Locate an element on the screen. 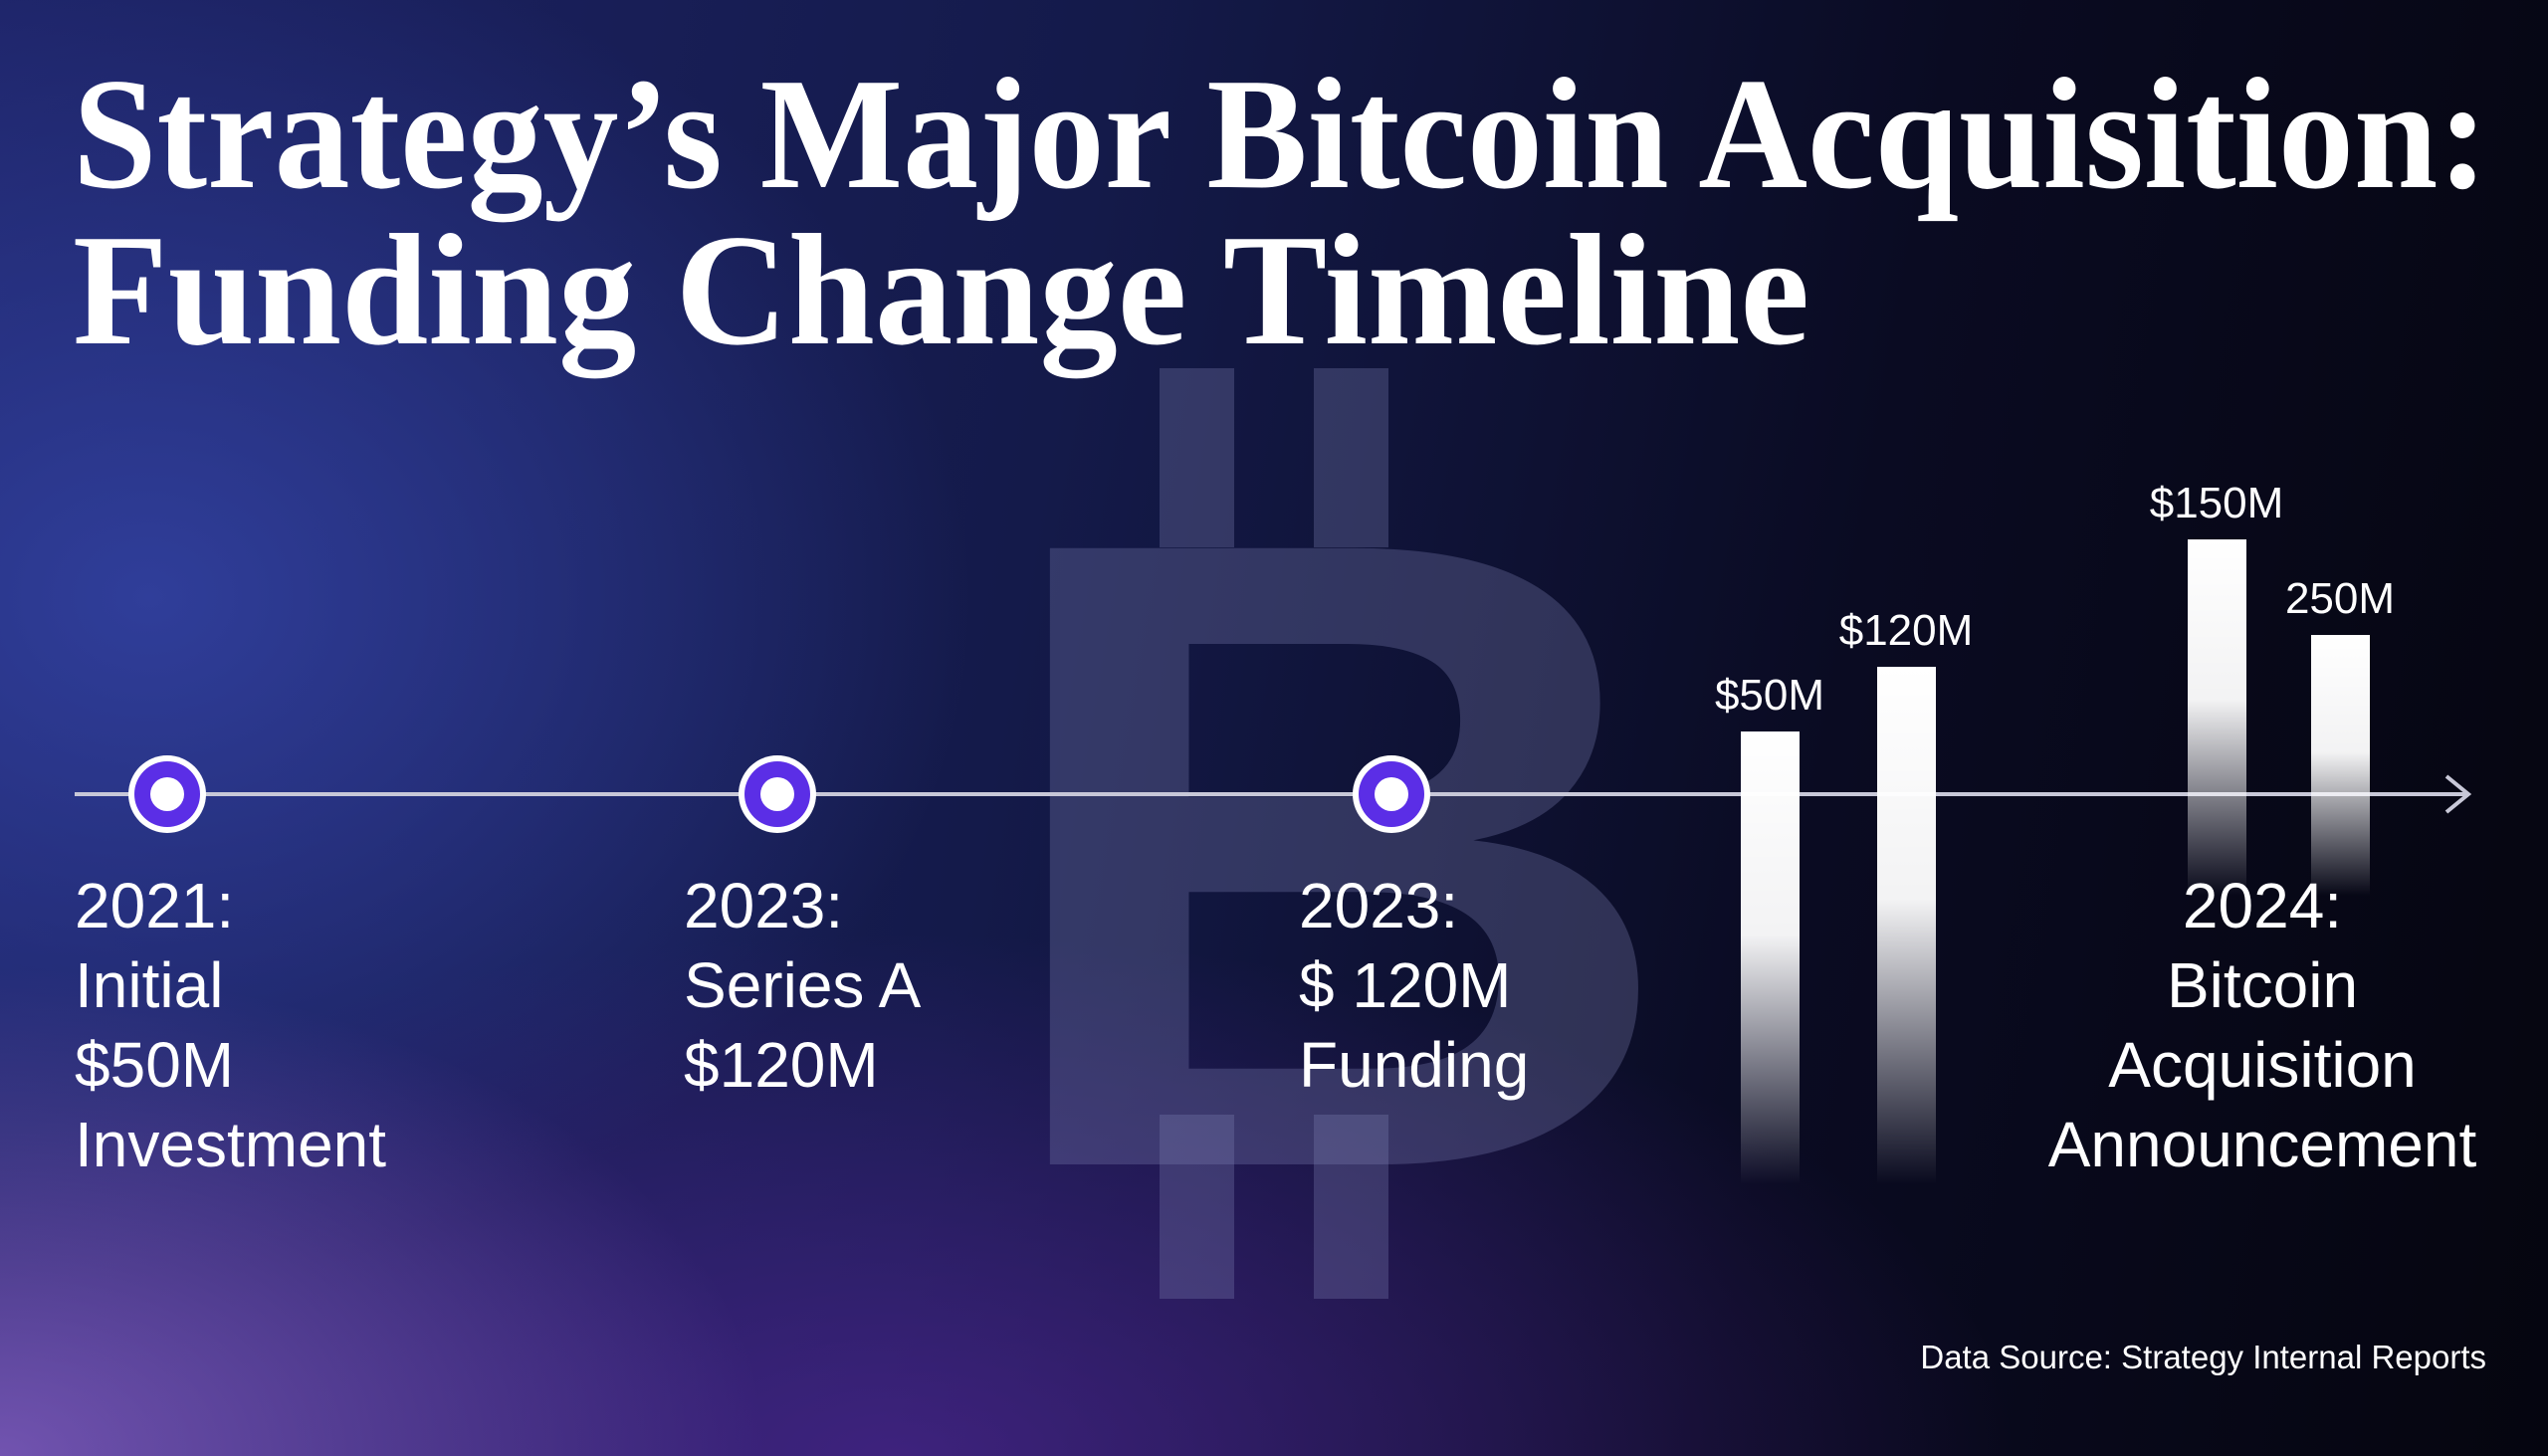 The height and width of the screenshot is (1456, 2548). event-line: Initial is located at coordinates (149, 985).